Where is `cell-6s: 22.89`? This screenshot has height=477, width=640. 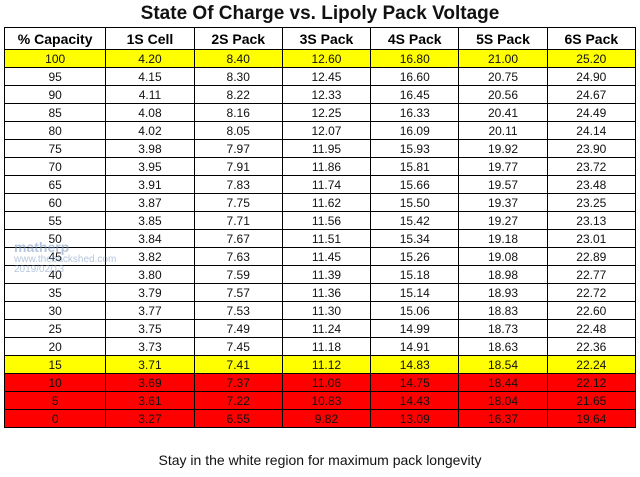 cell-6s: 22.89 is located at coordinates (591, 256).